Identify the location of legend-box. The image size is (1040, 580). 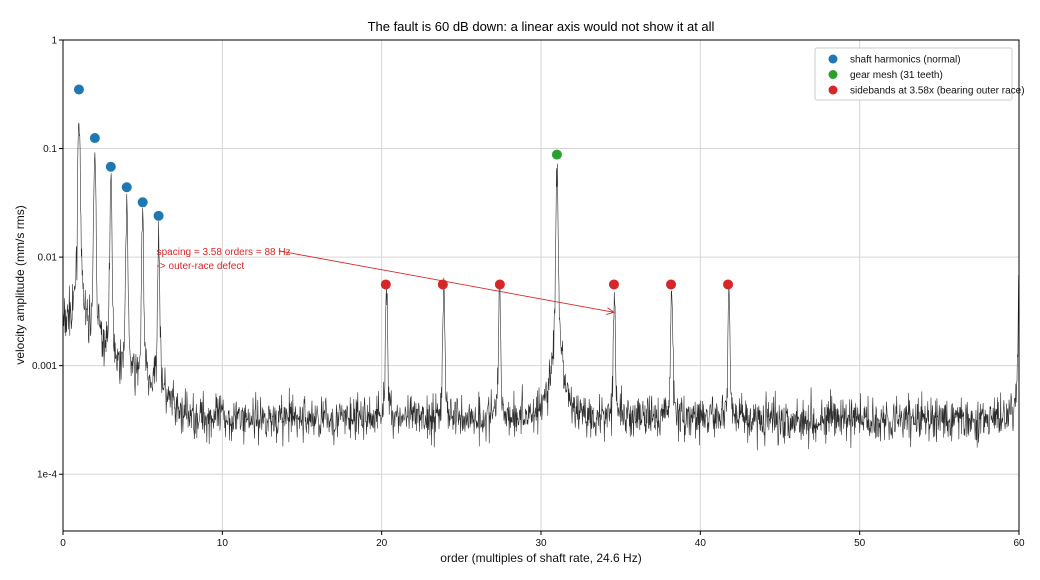
(913, 74).